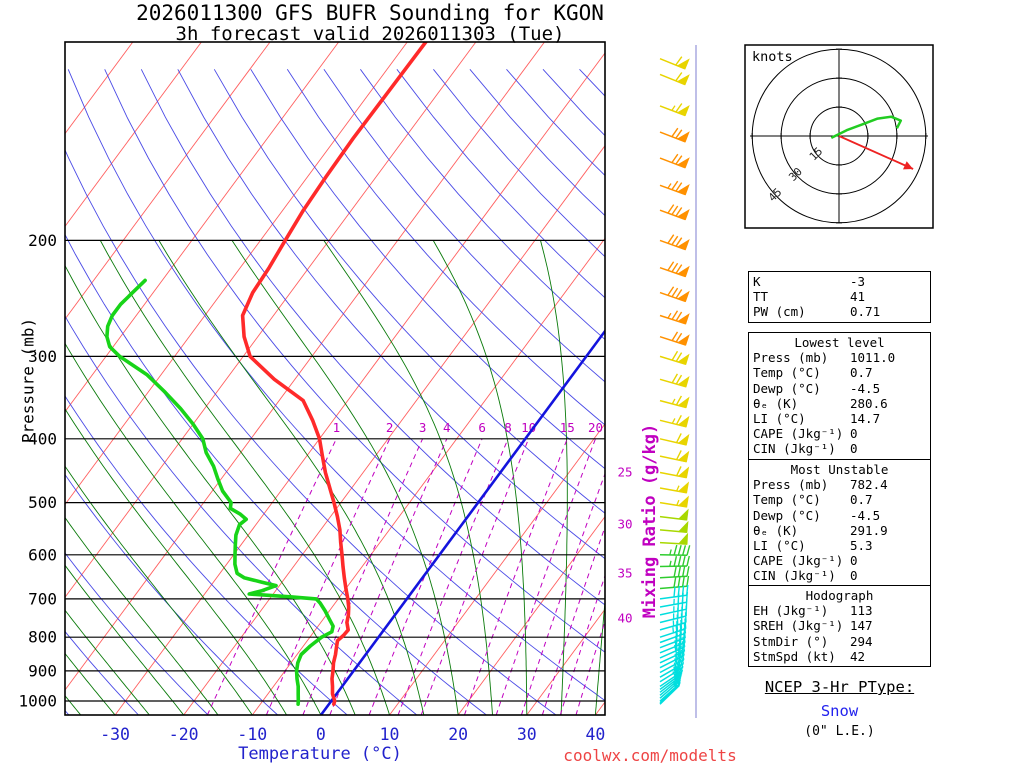 The width and height of the screenshot is (1024, 768). Describe the element at coordinates (839, 731) in the screenshot. I see `ptype-extra: (0" L.E.)` at that location.